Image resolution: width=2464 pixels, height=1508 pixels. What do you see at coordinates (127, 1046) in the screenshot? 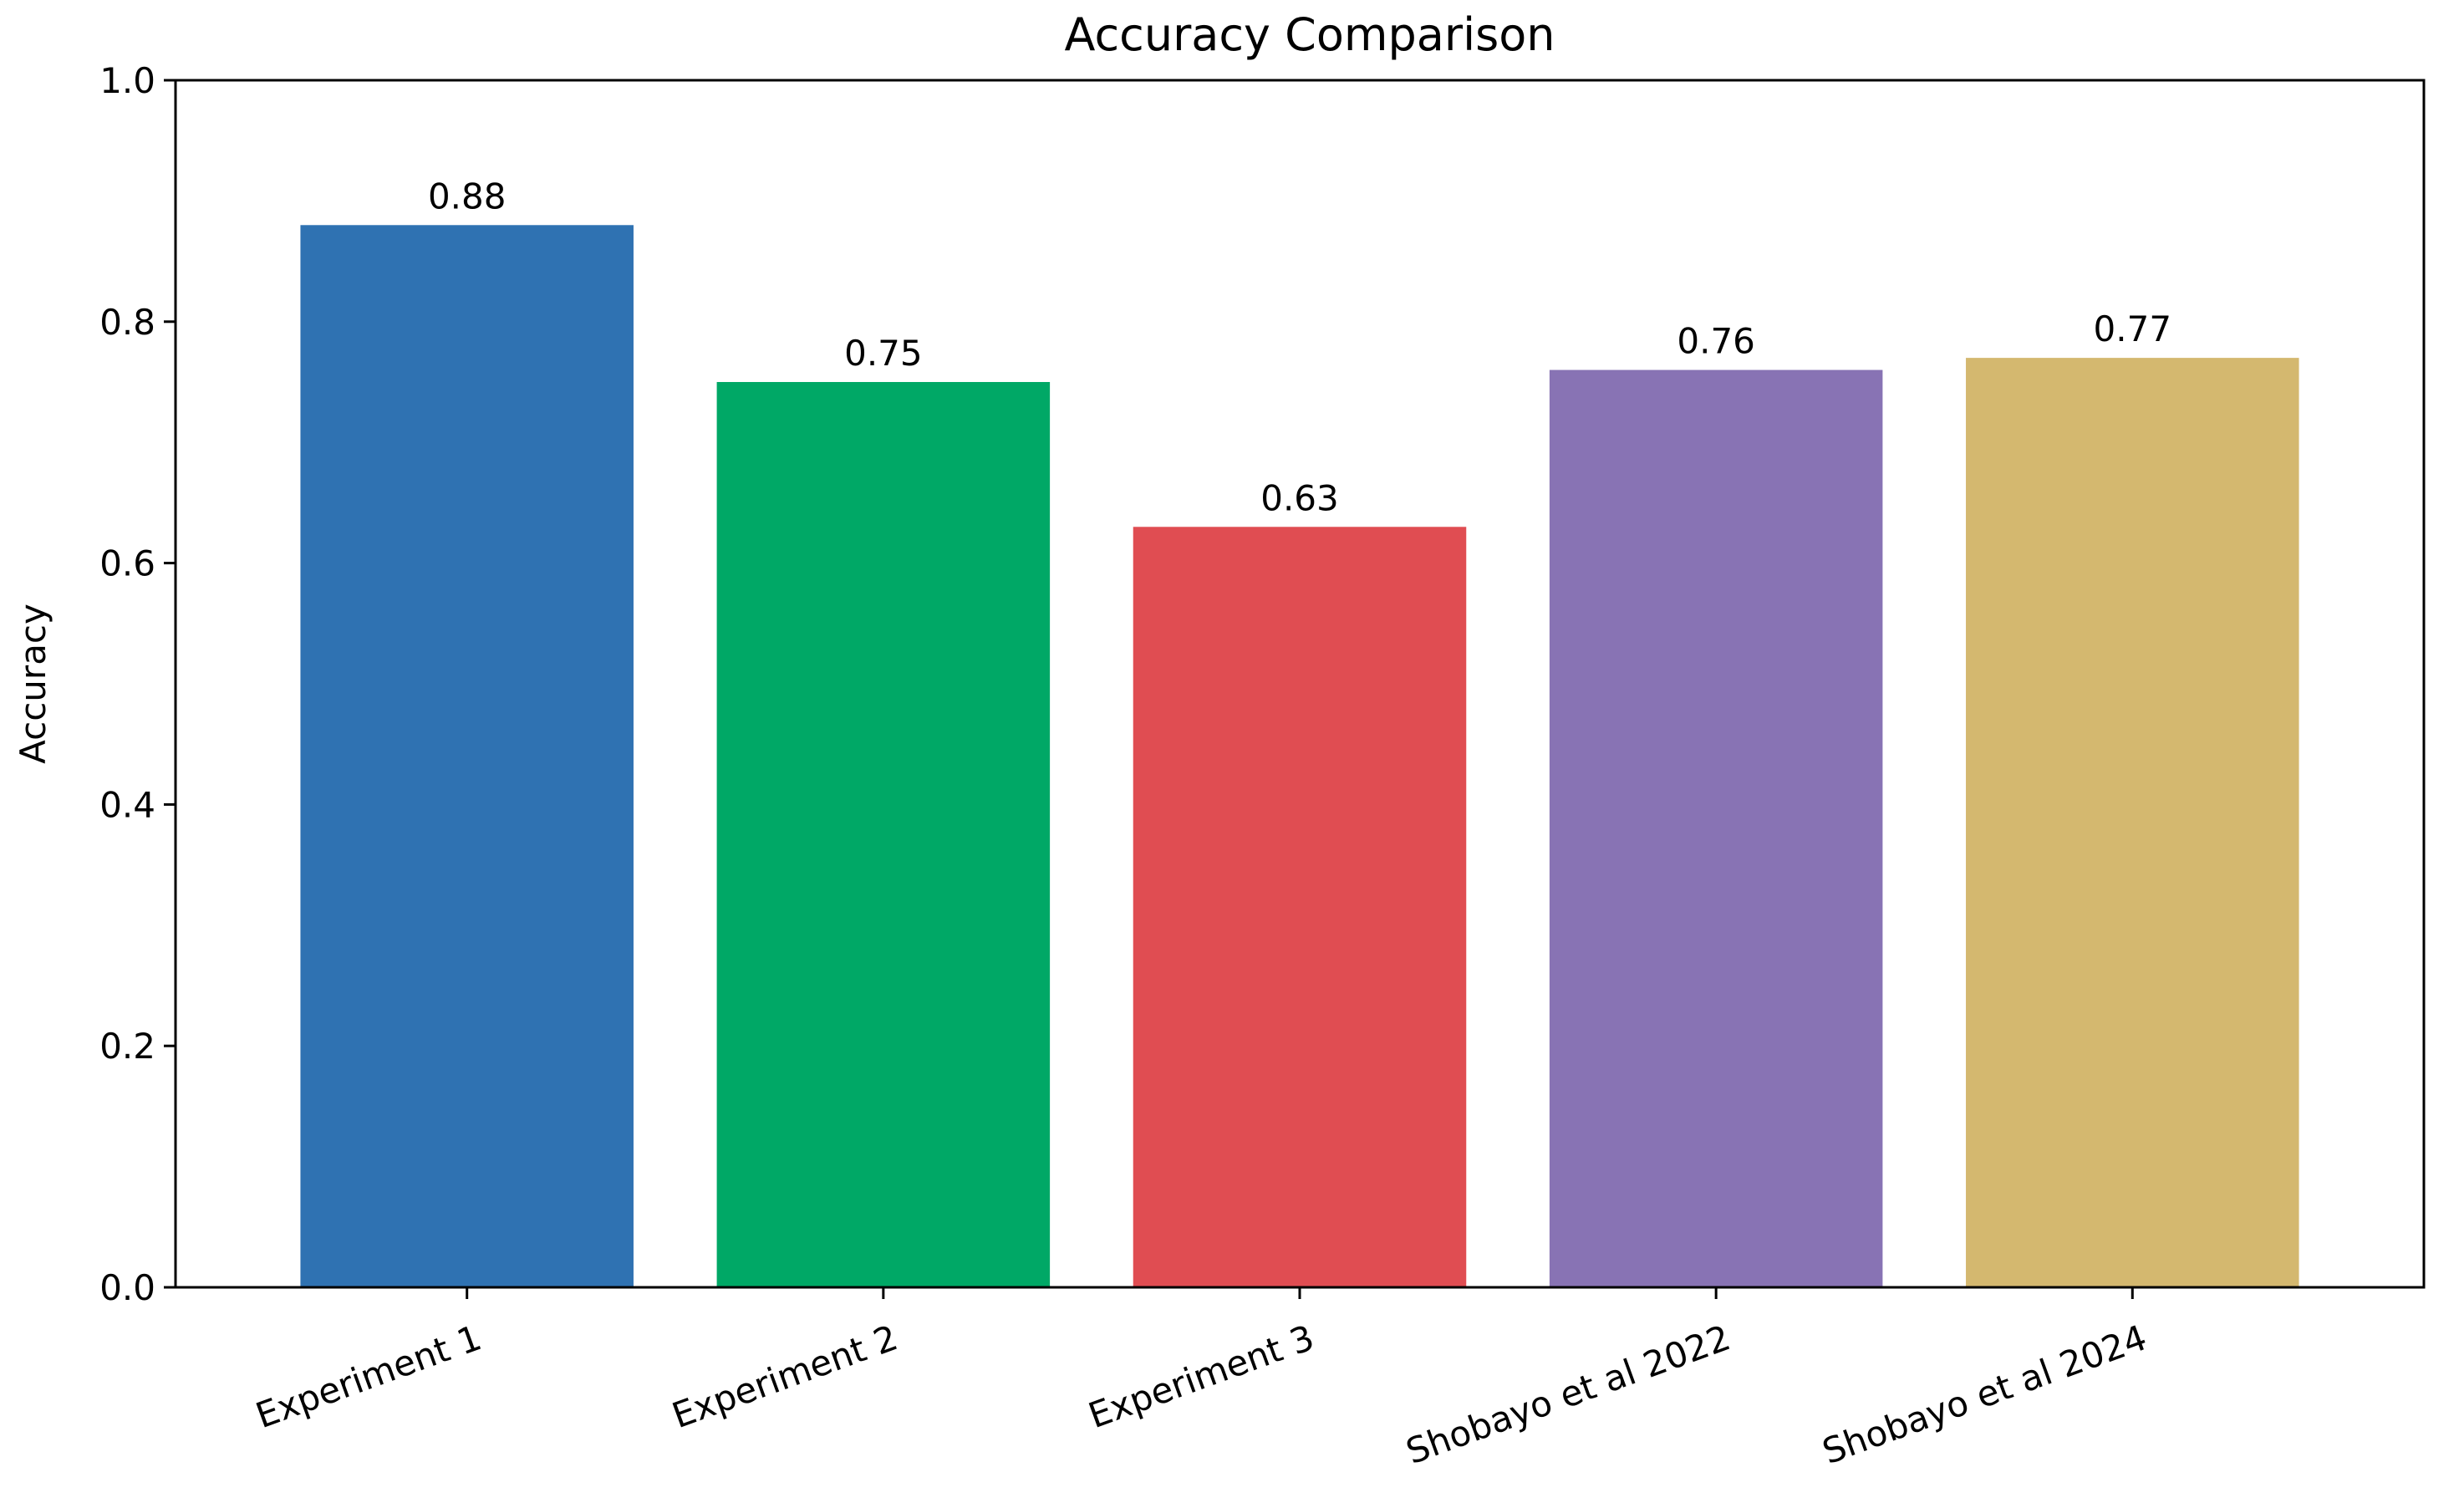
I see `y-tick-label: 0.2` at bounding box center [127, 1046].